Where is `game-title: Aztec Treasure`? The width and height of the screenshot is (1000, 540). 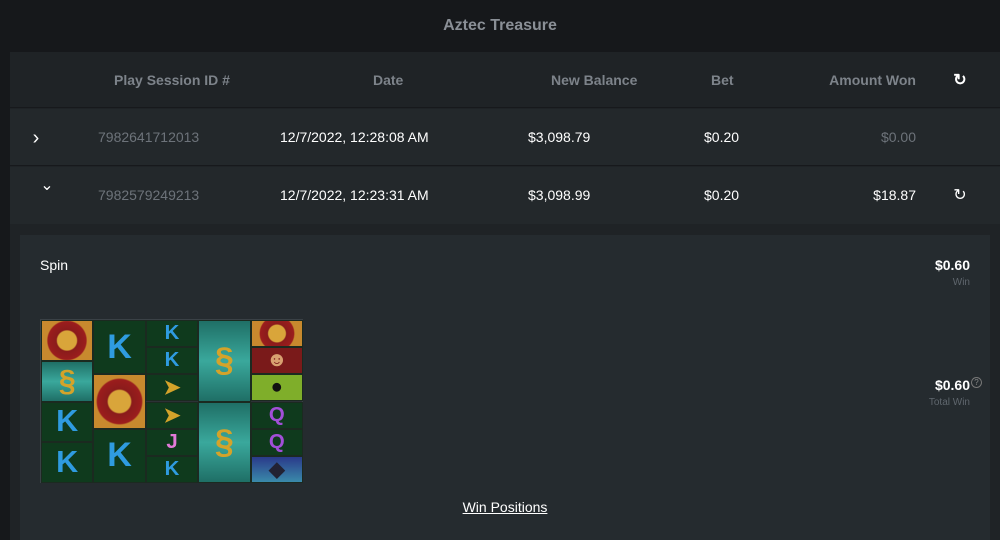 game-title: Aztec Treasure is located at coordinates (500, 25).